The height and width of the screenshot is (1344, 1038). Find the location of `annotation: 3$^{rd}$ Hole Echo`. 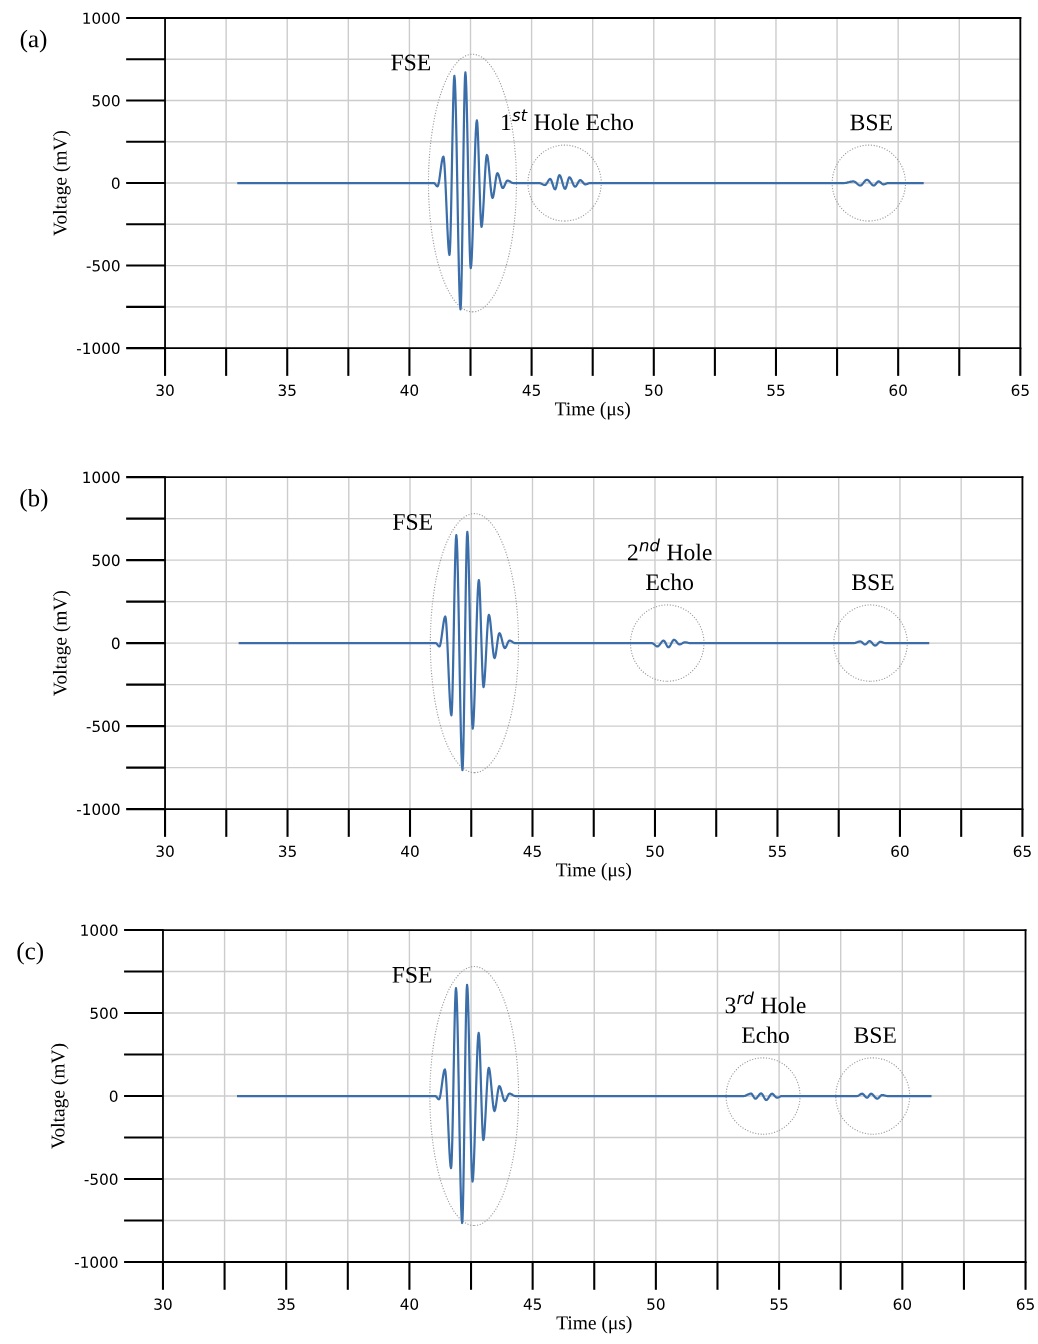

annotation: 3$^{rd}$ Hole Echo is located at coordinates (765, 1017).